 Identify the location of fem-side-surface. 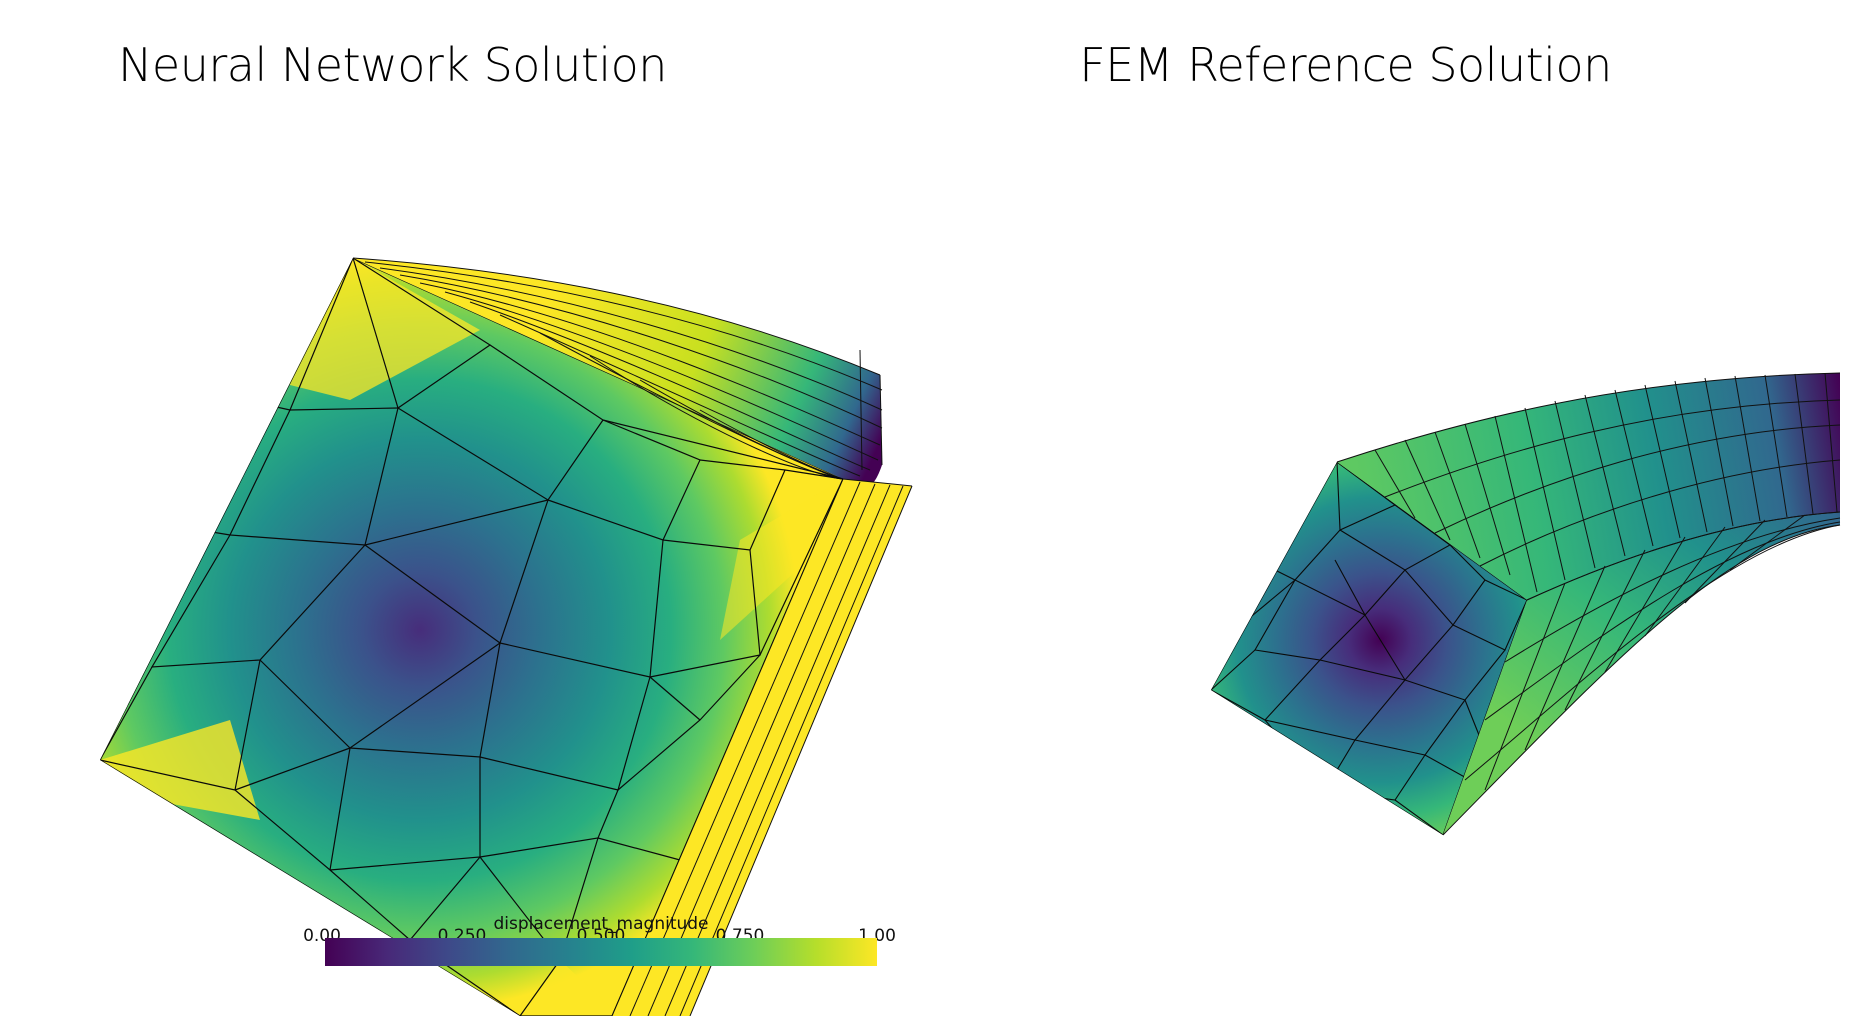
(1641, 673).